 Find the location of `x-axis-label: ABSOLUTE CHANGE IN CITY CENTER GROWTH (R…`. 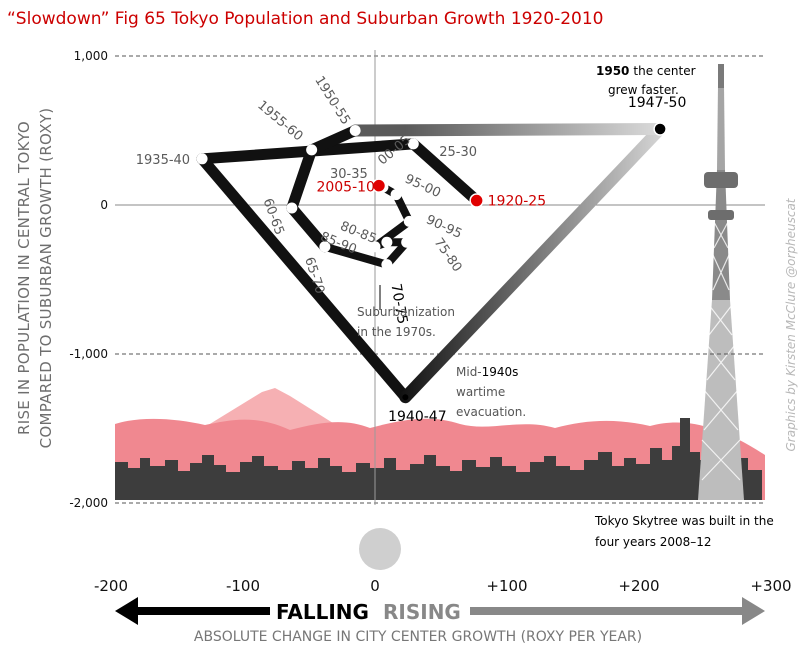

x-axis-label: ABSOLUTE CHANGE IN CITY CENTER GROWTH (R… is located at coordinates (418, 637).